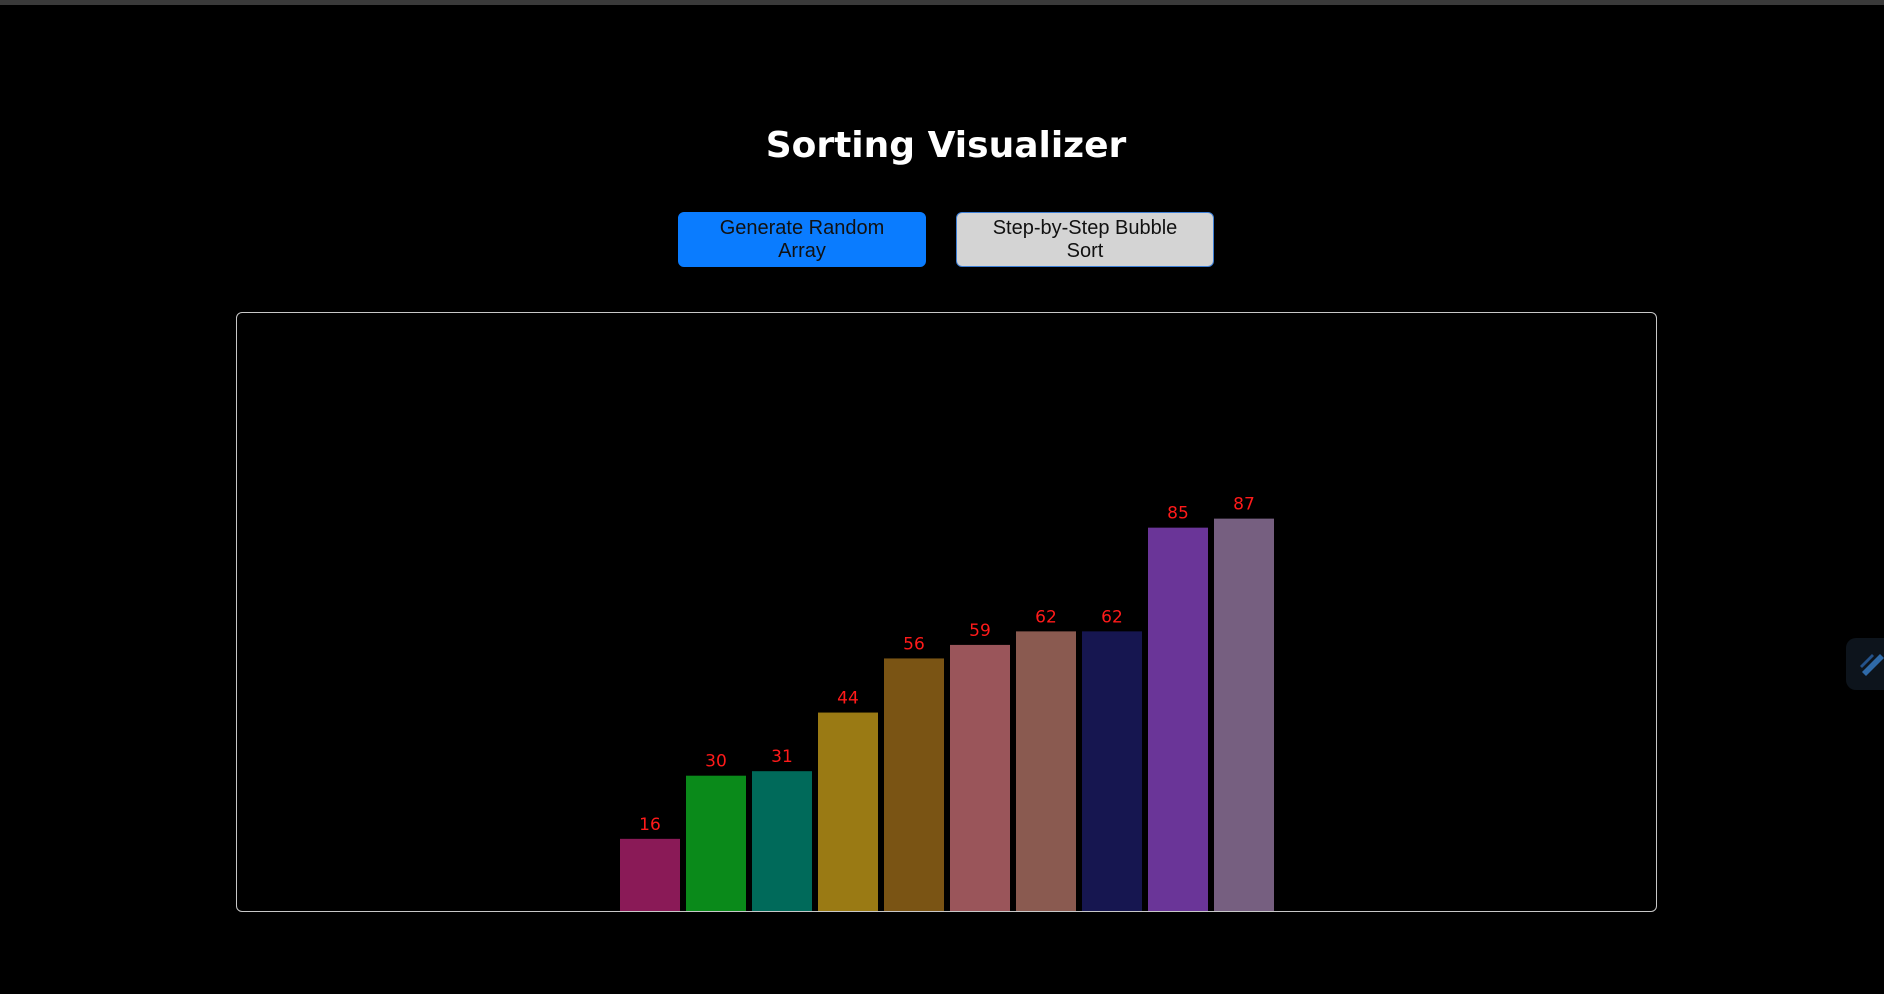  Describe the element at coordinates (1244, 505) in the screenshot. I see `bar-value-label: 87` at that location.